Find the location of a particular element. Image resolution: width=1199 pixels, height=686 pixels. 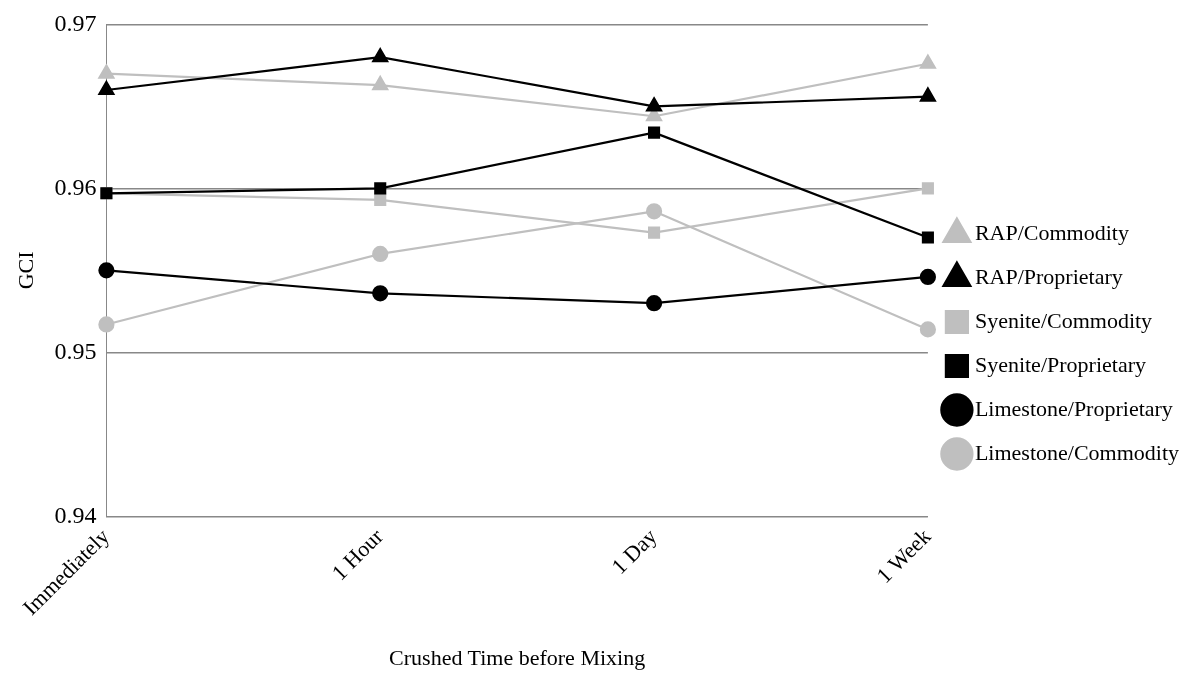

y-tick-label: 0.95 is located at coordinates (75, 350).